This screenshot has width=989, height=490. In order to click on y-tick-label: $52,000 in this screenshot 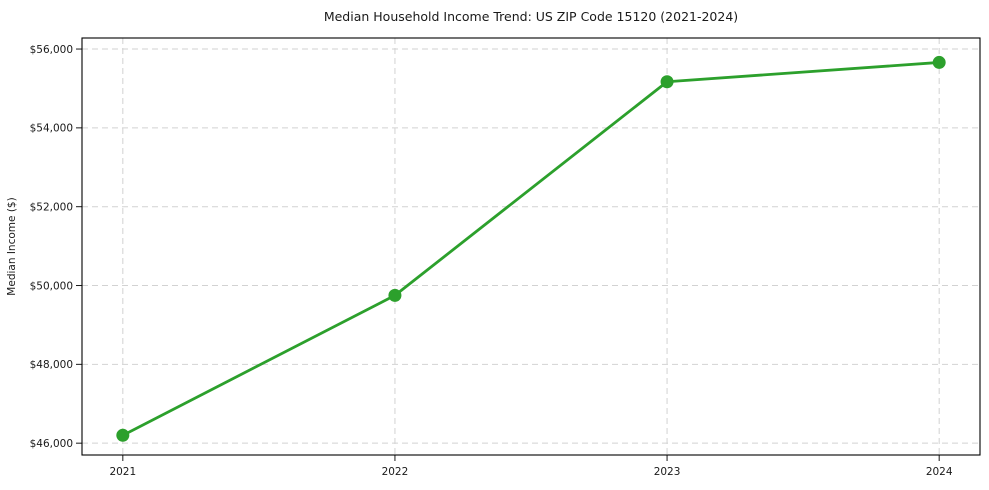, I will do `click(51, 207)`.